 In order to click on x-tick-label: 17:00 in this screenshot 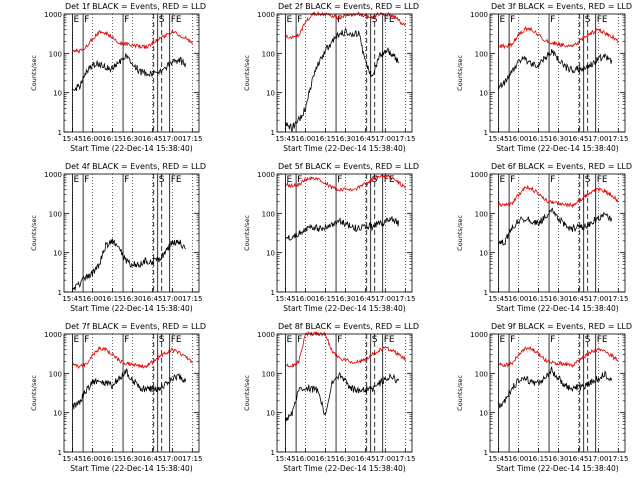, I will do `click(172, 459)`.